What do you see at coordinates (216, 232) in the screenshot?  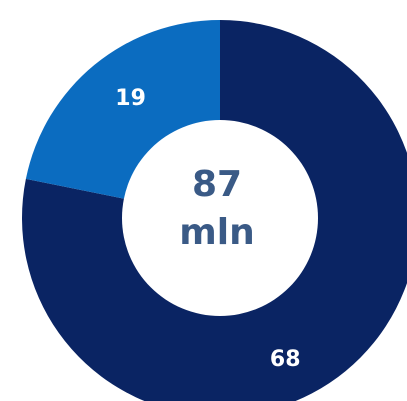 I see `center-total-unit: mln` at bounding box center [216, 232].